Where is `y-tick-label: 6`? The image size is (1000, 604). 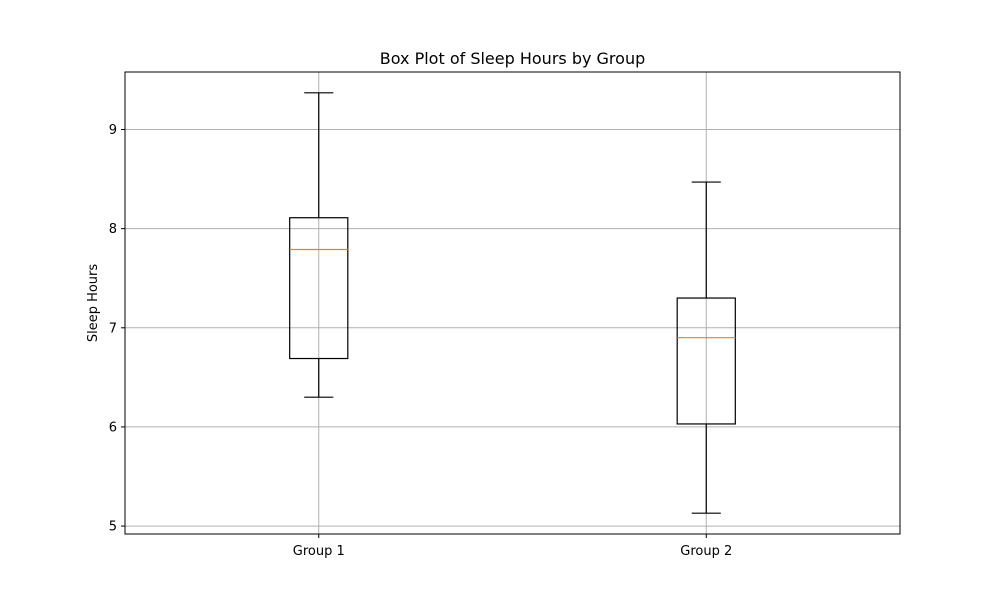
y-tick-label: 6 is located at coordinates (113, 427).